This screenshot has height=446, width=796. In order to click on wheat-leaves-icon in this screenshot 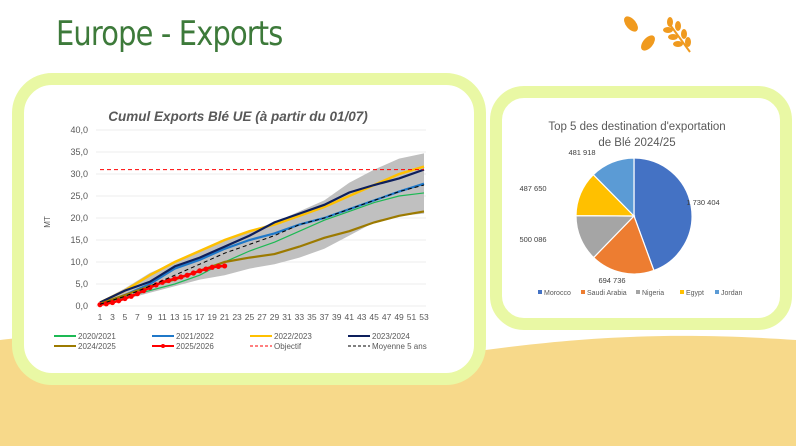, I will do `click(657, 34)`.